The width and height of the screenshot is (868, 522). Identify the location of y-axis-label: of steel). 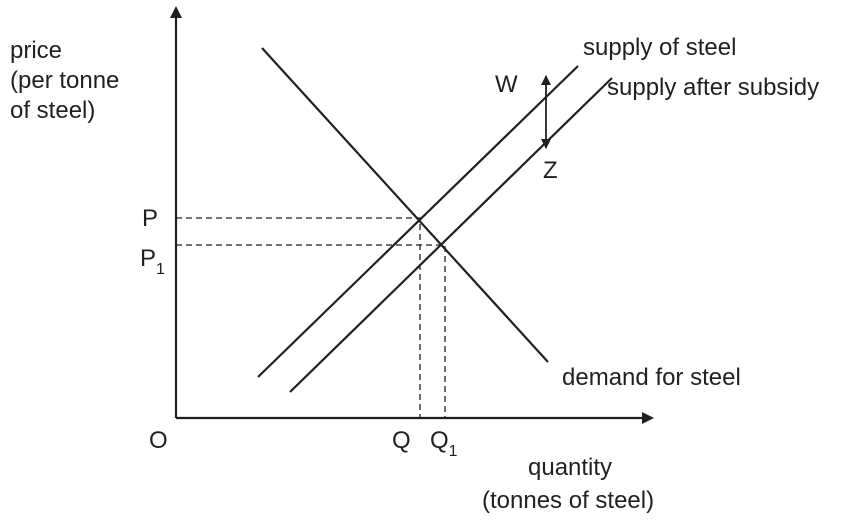
(52, 110).